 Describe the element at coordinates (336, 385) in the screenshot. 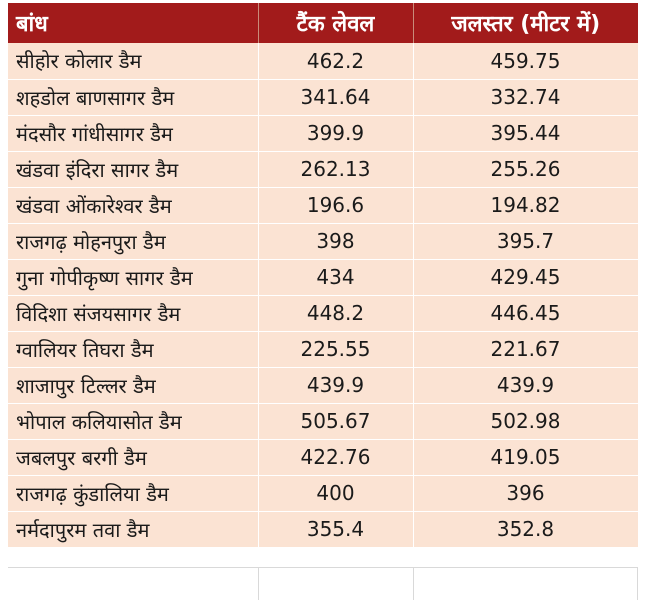

I see `tank-level-cell: 439.9` at that location.